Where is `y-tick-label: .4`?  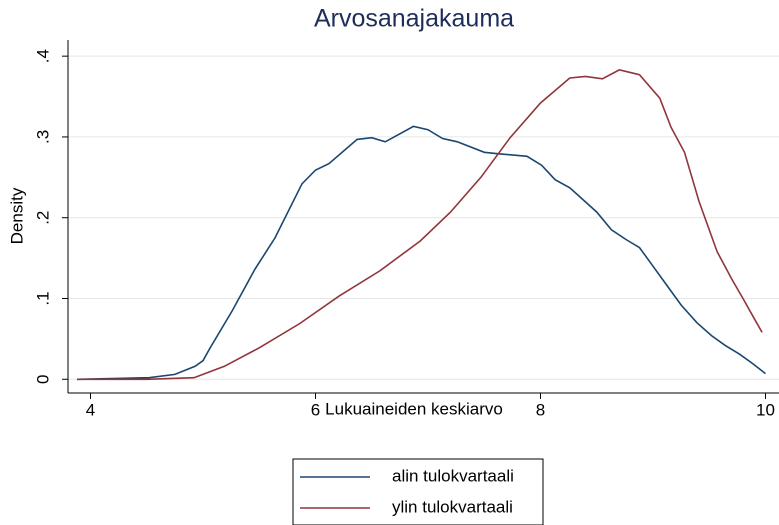
y-tick-label: .4 is located at coordinates (42, 56).